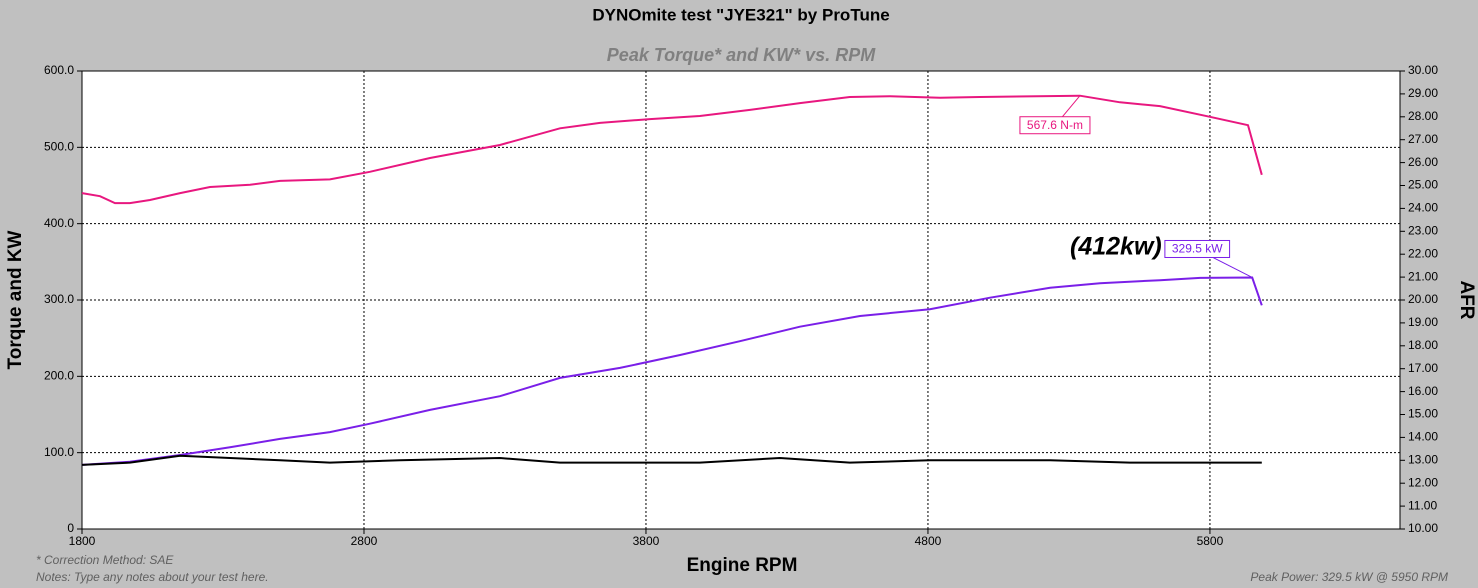 The height and width of the screenshot is (588, 1478). I want to click on y2-tick-label: 23.00, so click(1423, 230).